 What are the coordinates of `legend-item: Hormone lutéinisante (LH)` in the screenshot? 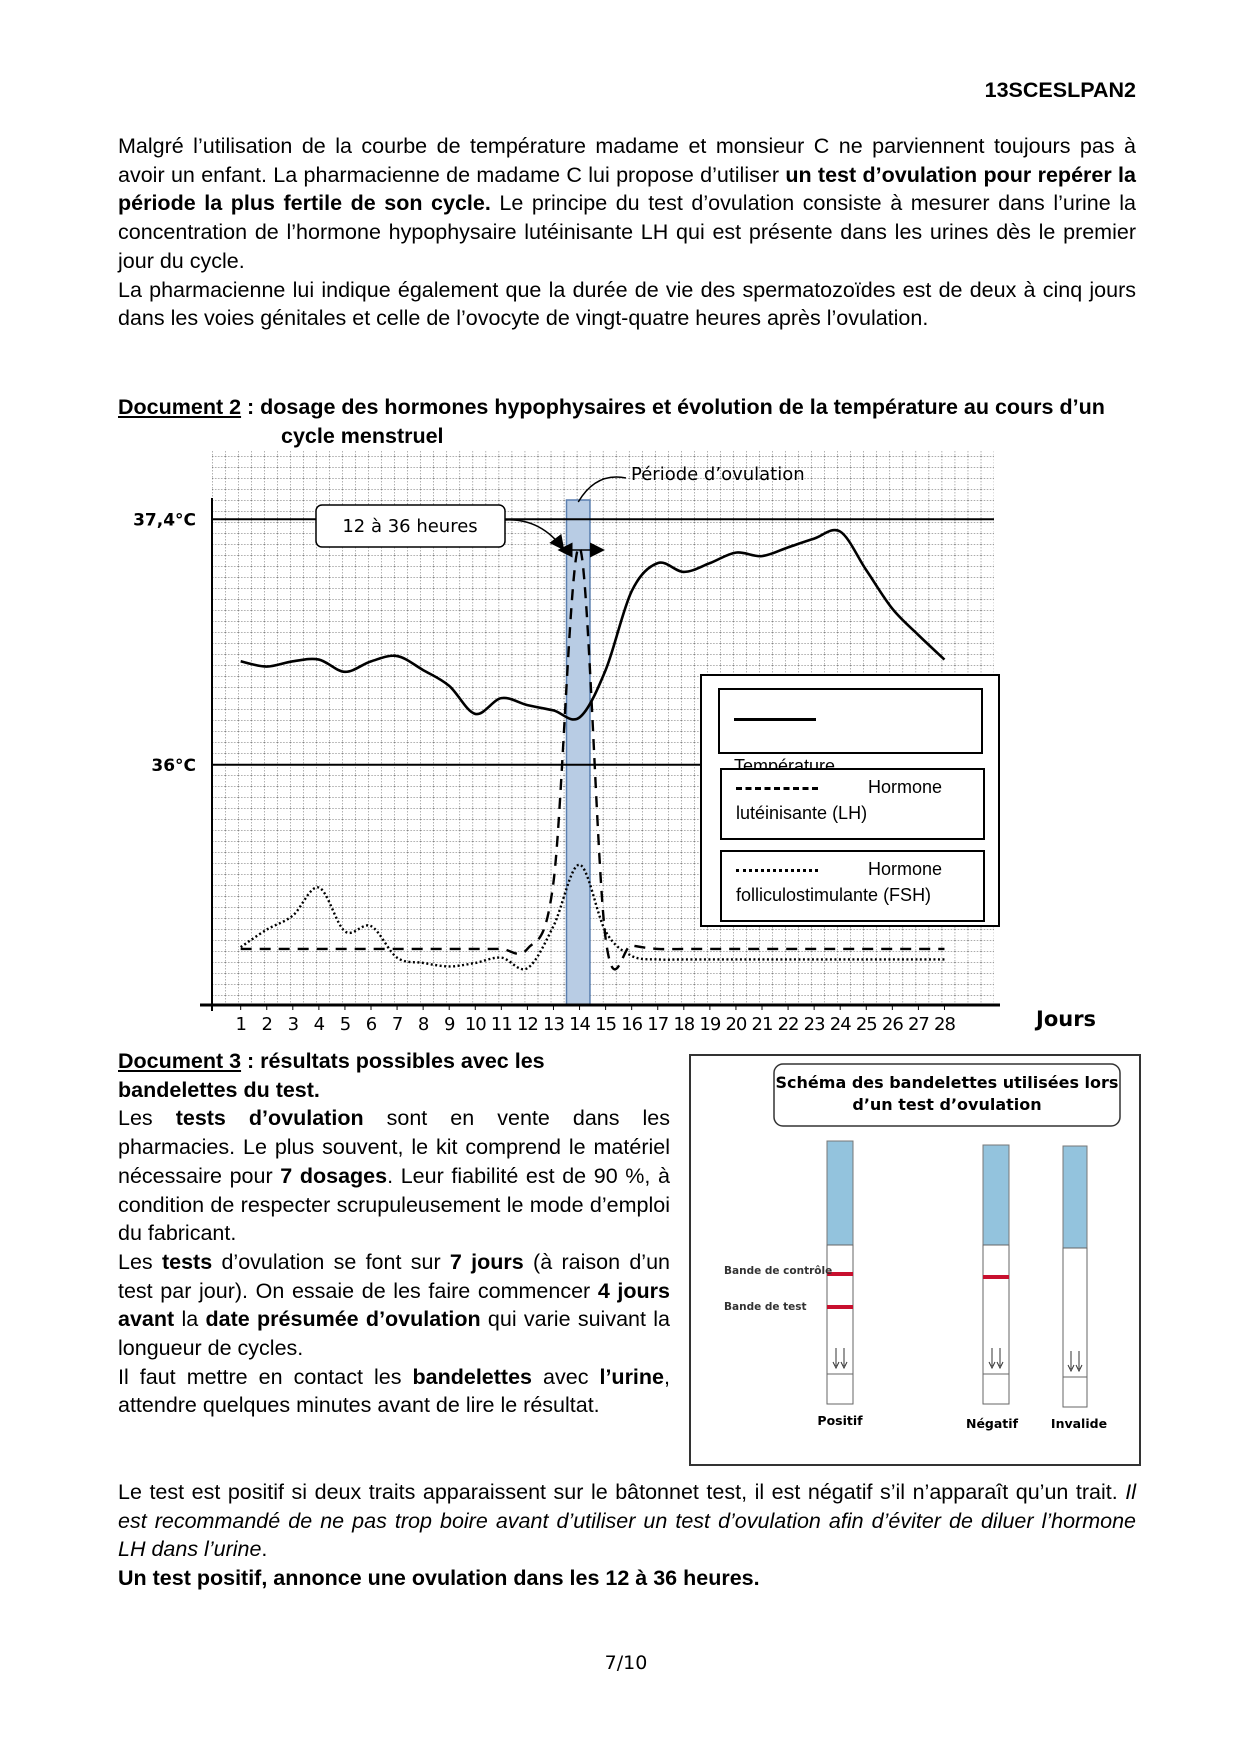 It's located at (852, 804).